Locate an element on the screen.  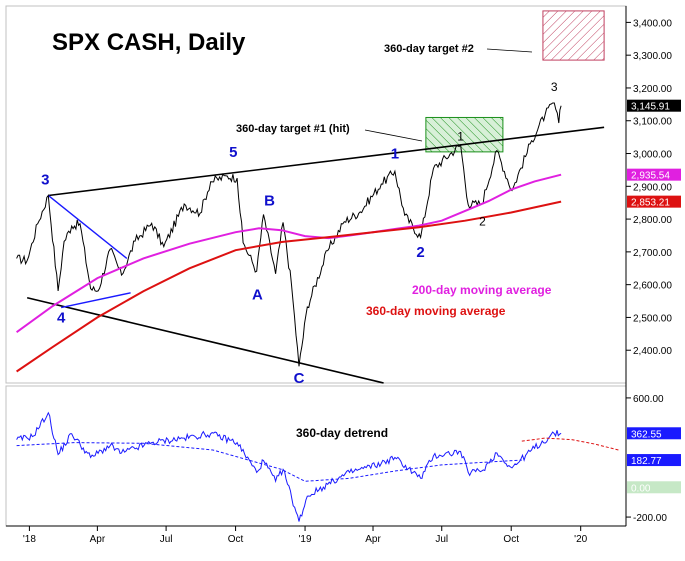
annotation-label: 360-day target #2 is located at coordinates (429, 49).